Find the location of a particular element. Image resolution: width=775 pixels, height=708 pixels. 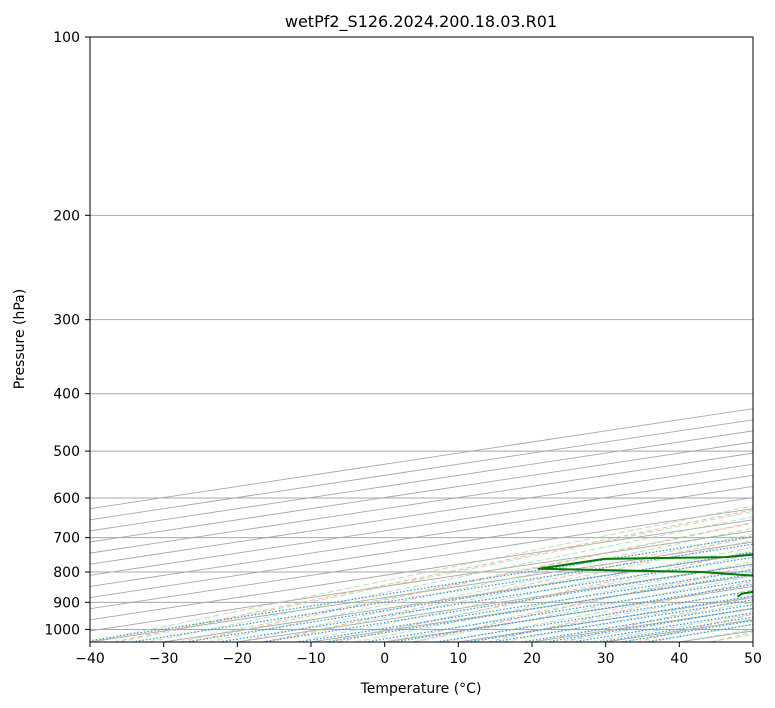

x-tick-label: −10 is located at coordinates (311, 659).